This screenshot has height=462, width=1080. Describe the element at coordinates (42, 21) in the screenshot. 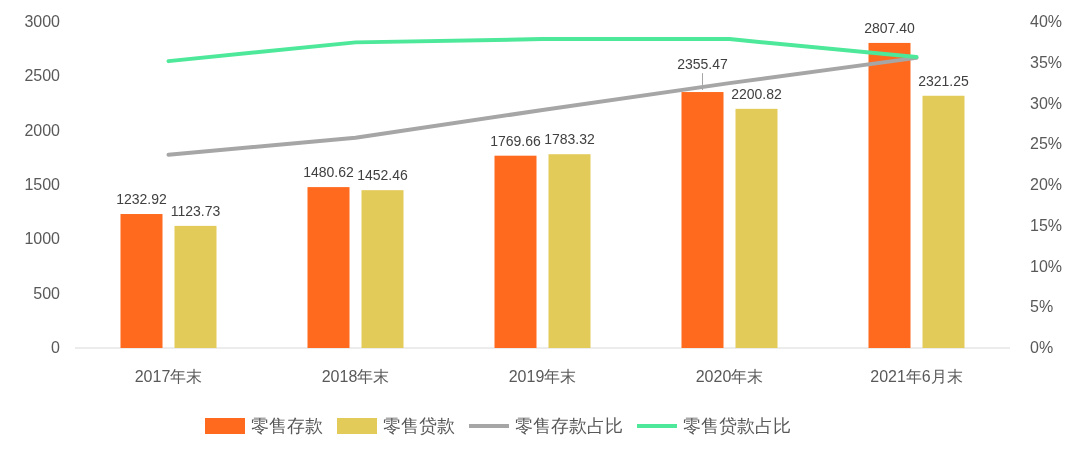

I see `y-tick-label: 3000` at that location.